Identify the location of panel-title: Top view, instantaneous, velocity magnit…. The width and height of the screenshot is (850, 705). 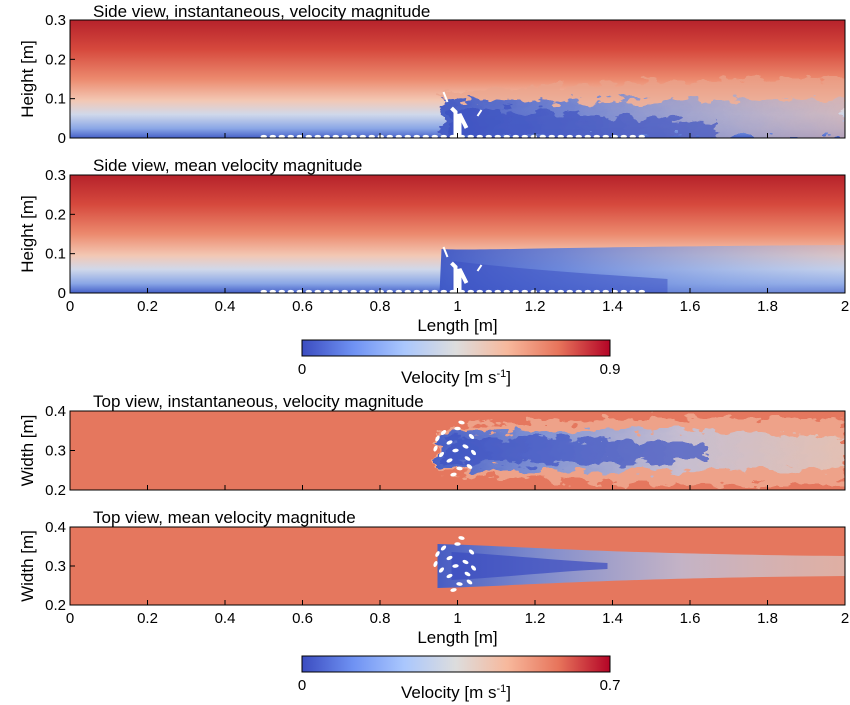
(258, 401).